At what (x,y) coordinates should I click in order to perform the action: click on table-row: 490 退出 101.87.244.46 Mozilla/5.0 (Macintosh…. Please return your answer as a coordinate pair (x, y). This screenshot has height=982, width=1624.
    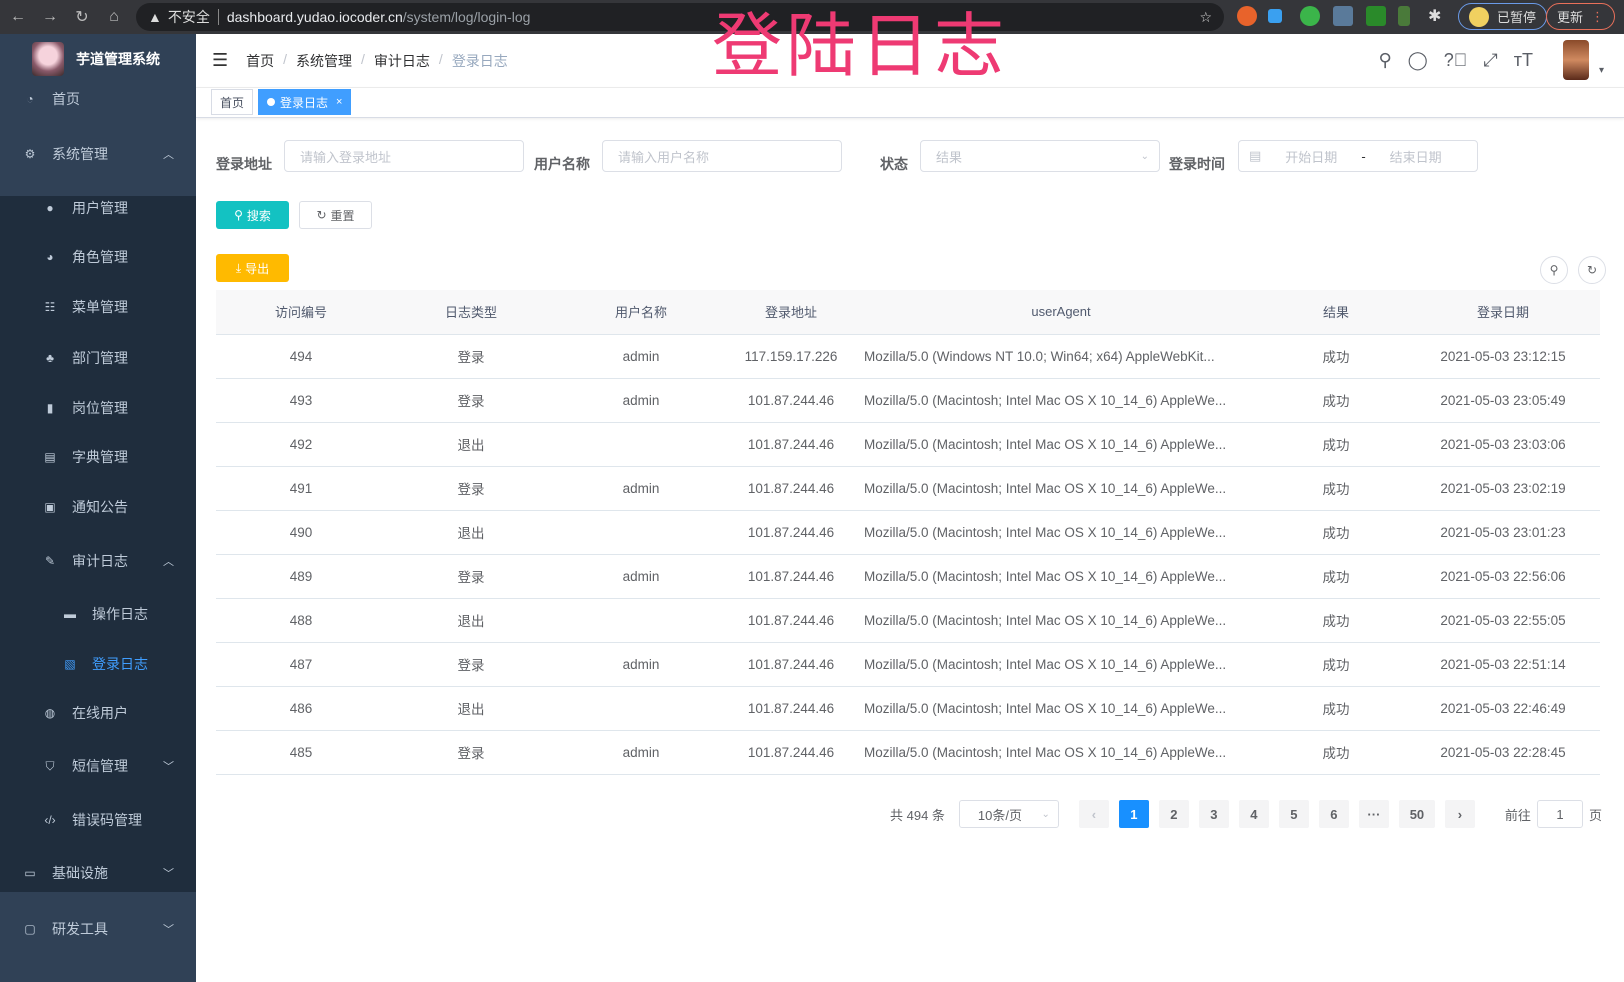
    Looking at the image, I should click on (908, 532).